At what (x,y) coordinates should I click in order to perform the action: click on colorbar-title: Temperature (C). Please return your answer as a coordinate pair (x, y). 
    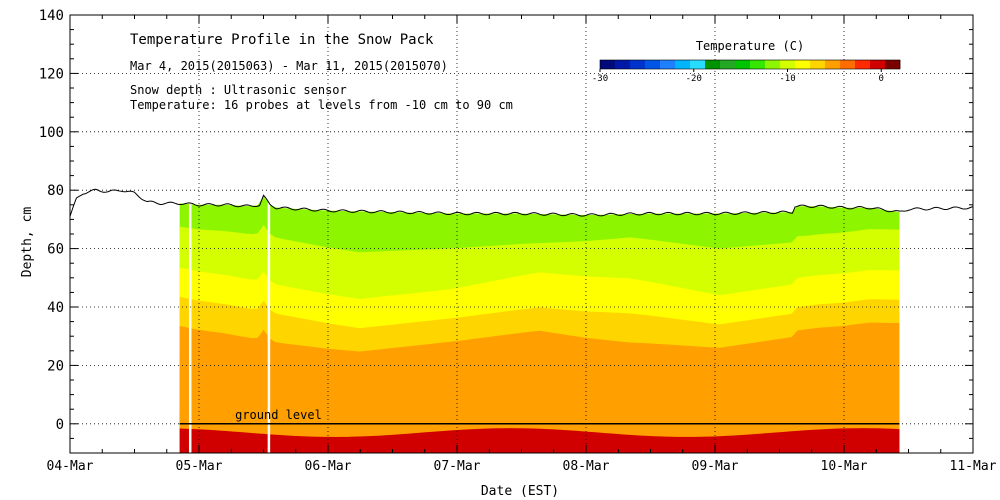
    Looking at the image, I should click on (750, 46).